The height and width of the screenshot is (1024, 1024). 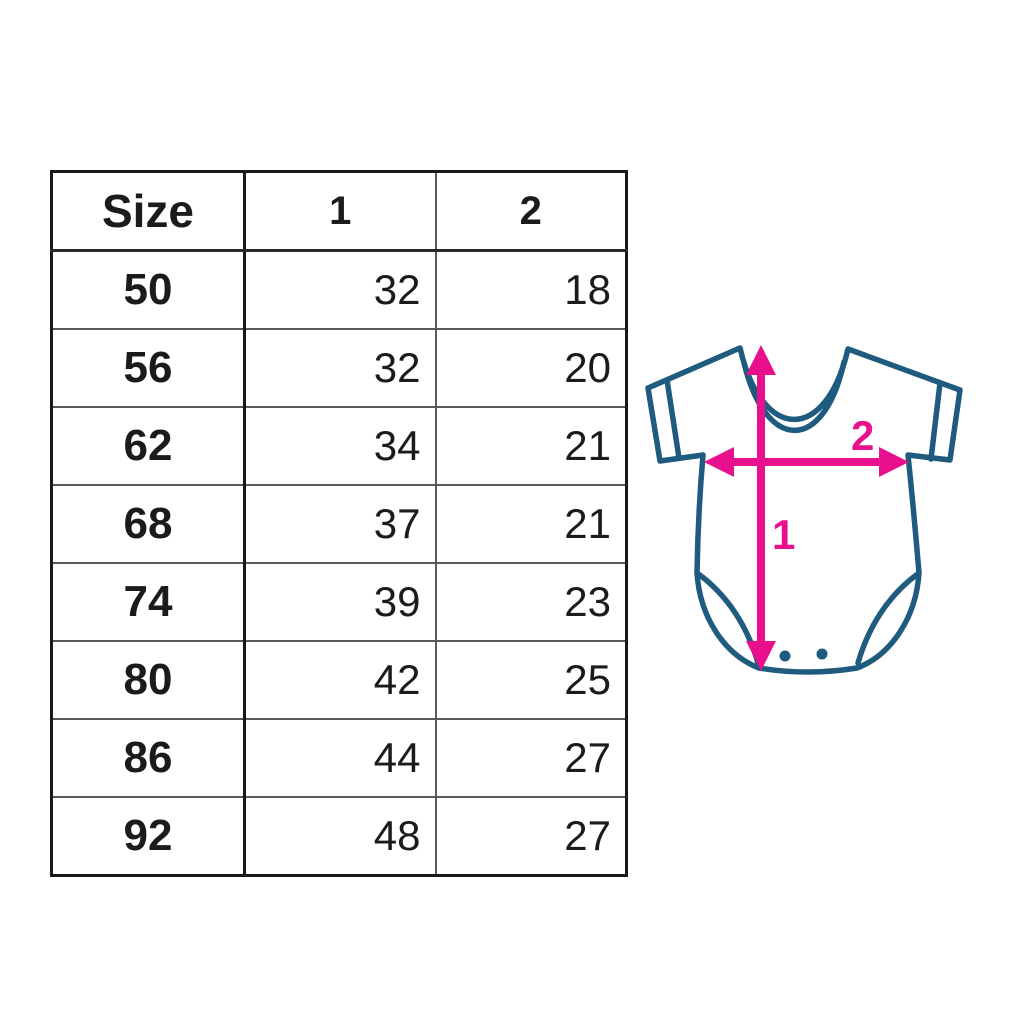 I want to click on length-arrowhead-bottom, so click(x=761, y=656).